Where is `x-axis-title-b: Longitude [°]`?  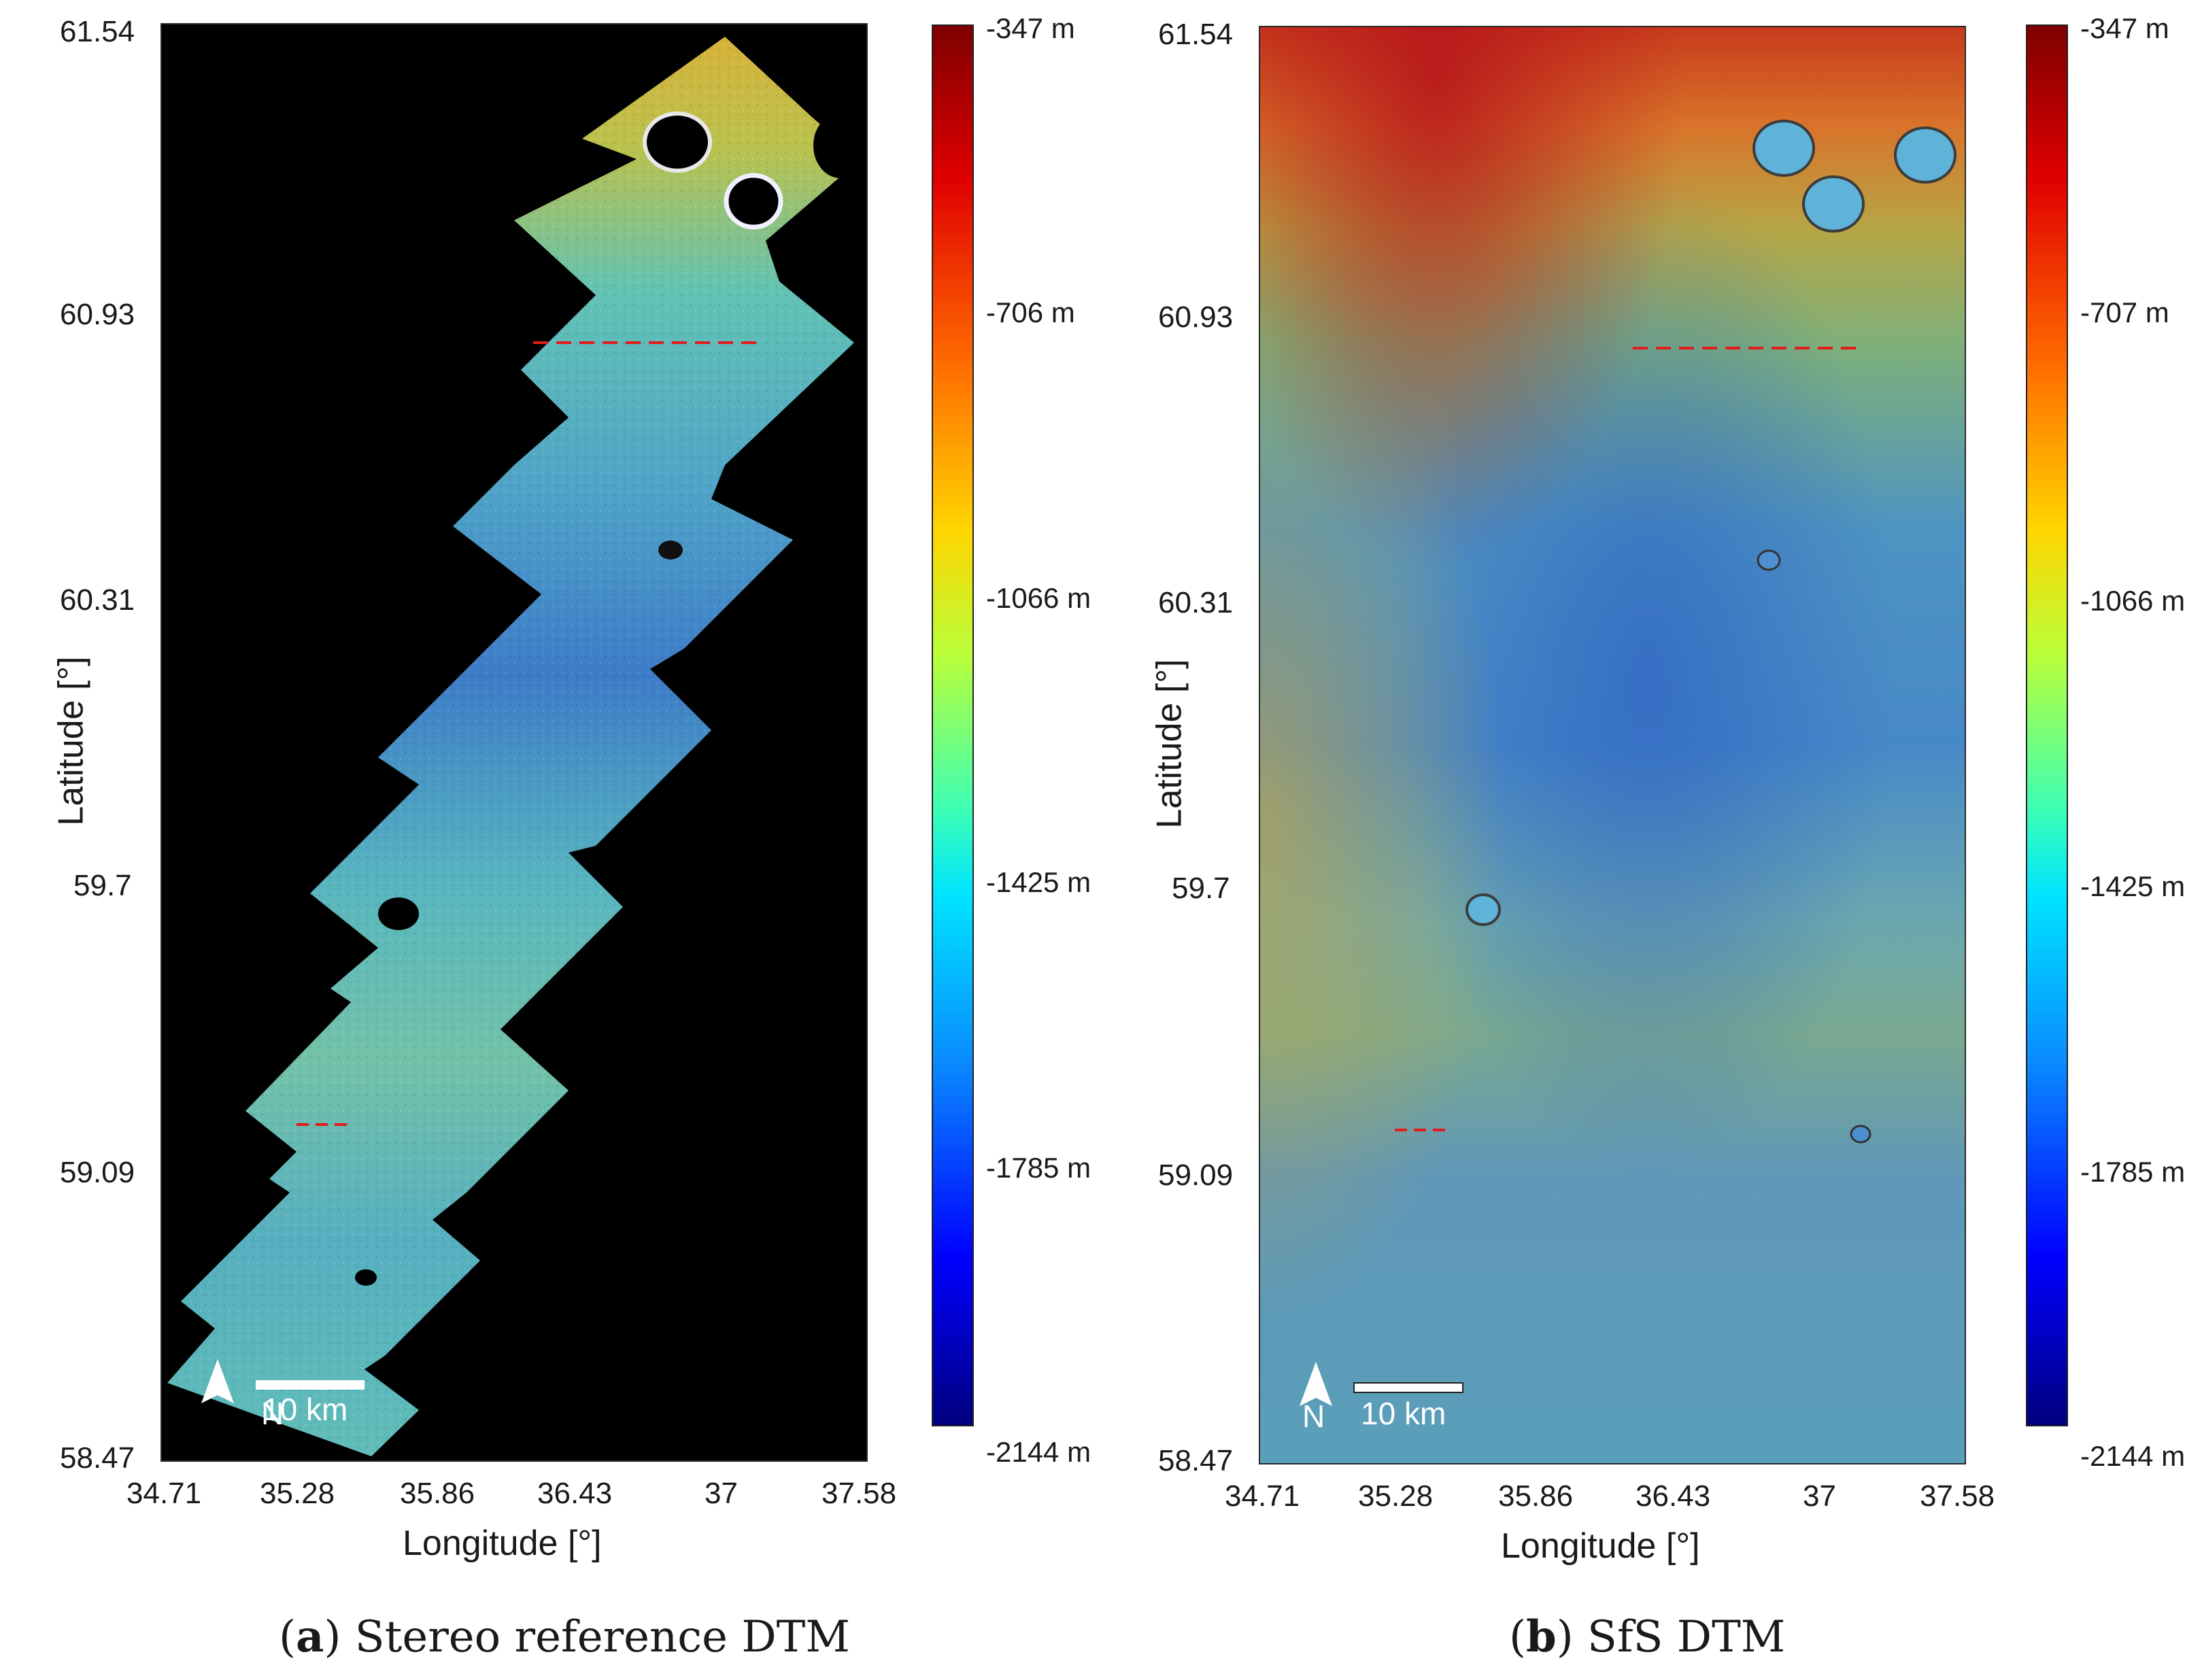 x-axis-title-b: Longitude [°] is located at coordinates (1601, 1546).